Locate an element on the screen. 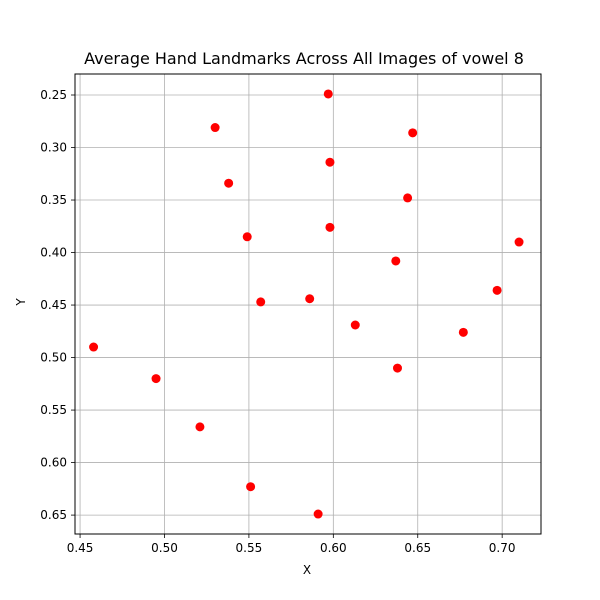  y-tick-label: 0.60 is located at coordinates (53, 463).